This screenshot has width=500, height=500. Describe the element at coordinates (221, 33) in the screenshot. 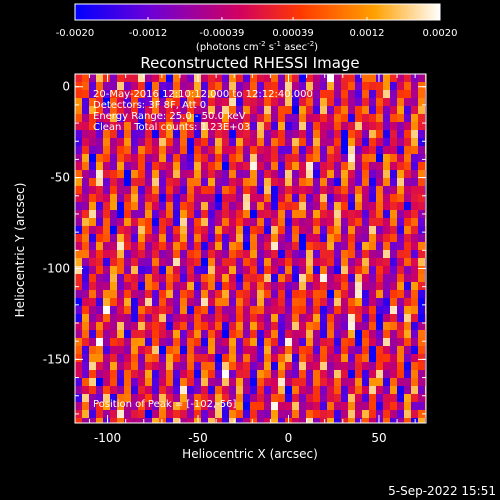

I see `colorbar-tick-label: -0.00039` at that location.